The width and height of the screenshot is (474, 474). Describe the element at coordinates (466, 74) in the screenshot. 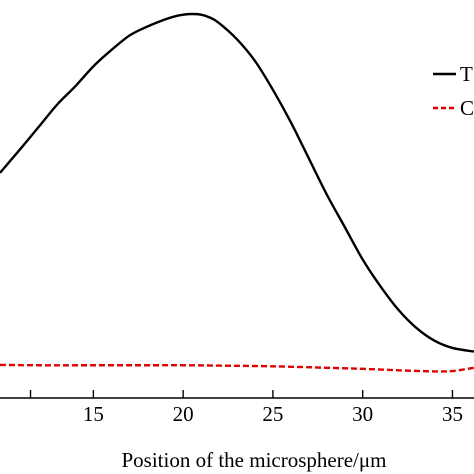

I see `legend-label-t: T` at that location.